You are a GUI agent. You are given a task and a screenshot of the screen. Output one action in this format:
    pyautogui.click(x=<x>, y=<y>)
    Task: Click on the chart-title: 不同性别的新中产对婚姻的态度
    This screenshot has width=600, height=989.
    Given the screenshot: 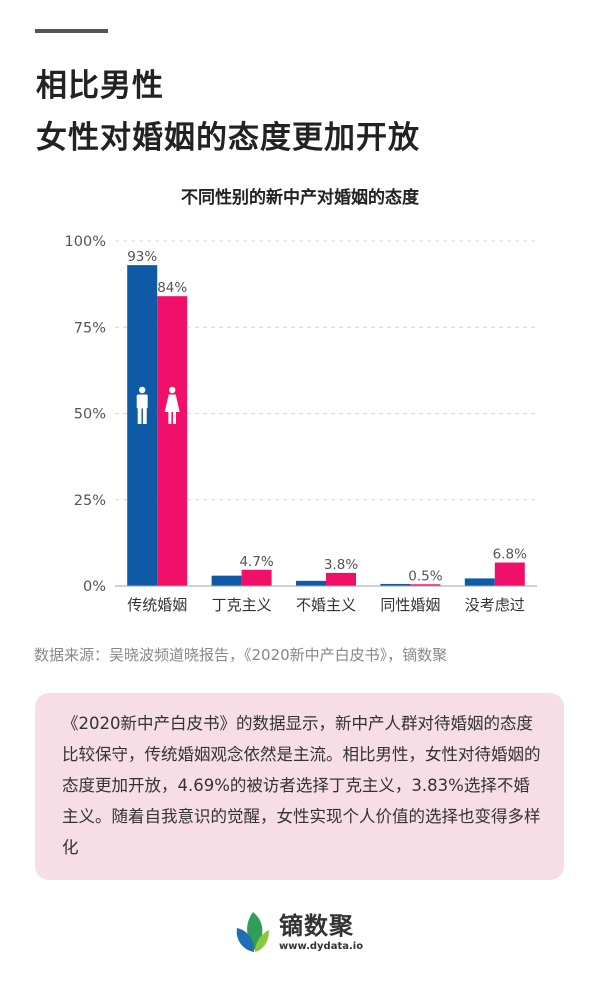 What is the action you would take?
    pyautogui.click(x=300, y=198)
    